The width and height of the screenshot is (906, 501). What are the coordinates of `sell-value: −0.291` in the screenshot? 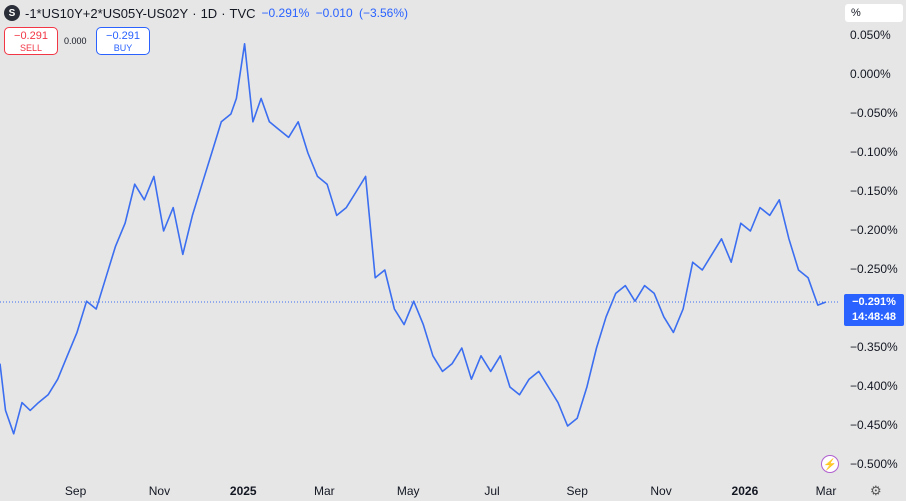 It's located at (31, 36).